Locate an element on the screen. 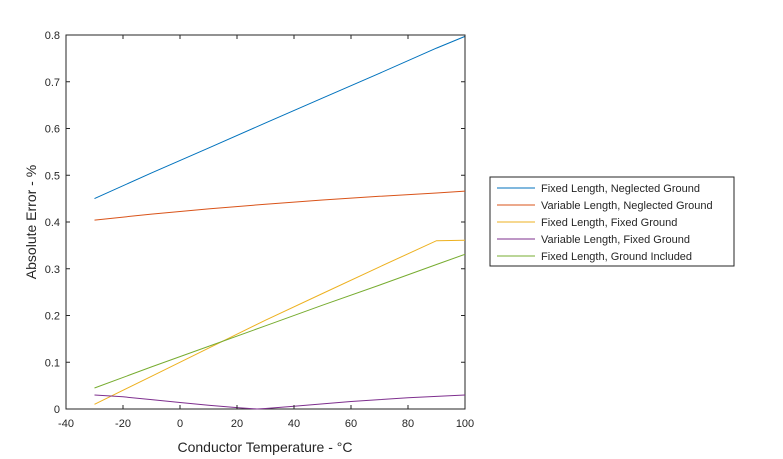 The image size is (783, 459). y-tick-label: 0 is located at coordinates (57, 410).